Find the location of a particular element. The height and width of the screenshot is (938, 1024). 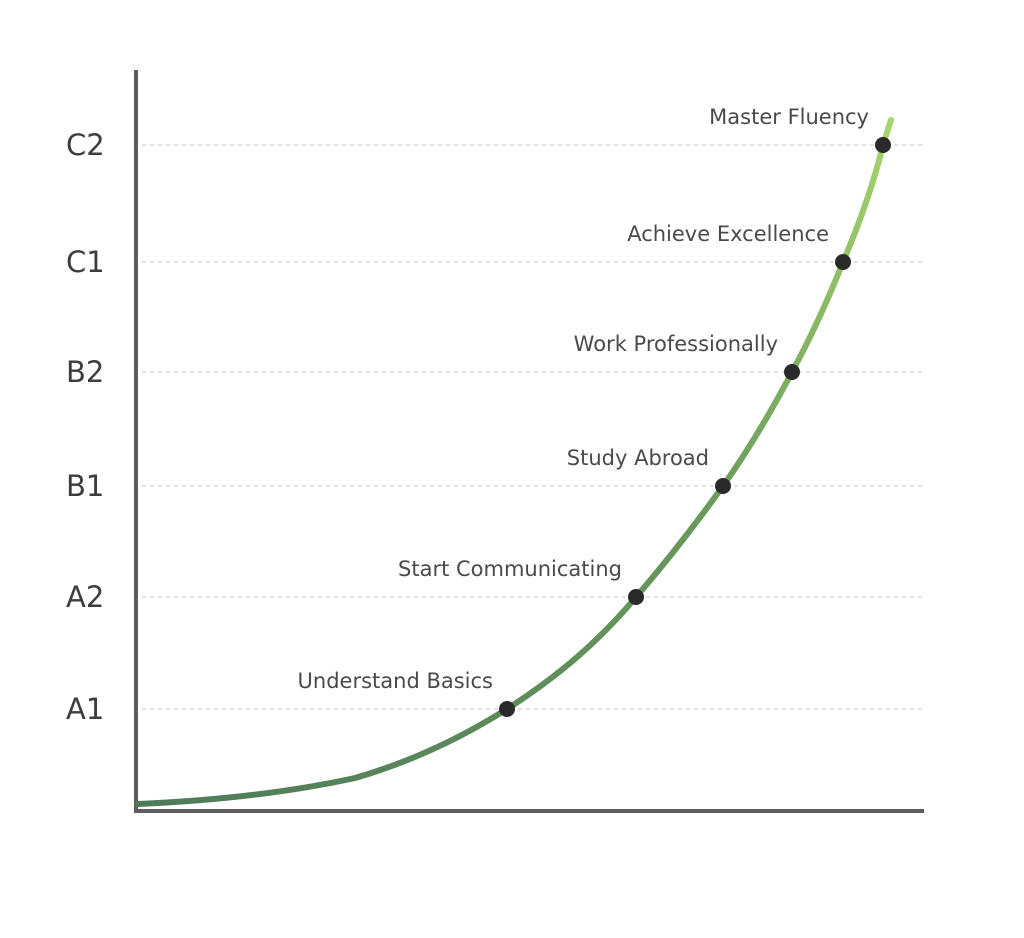

y-tick-label-a2: A2 is located at coordinates (85, 597).